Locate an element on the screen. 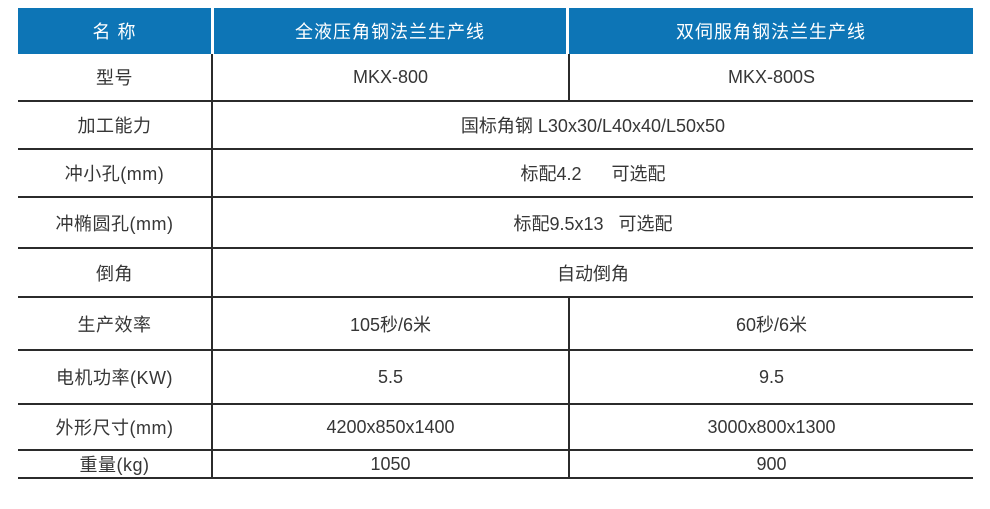  cell-value: 105秒/6米 is located at coordinates (390, 324).